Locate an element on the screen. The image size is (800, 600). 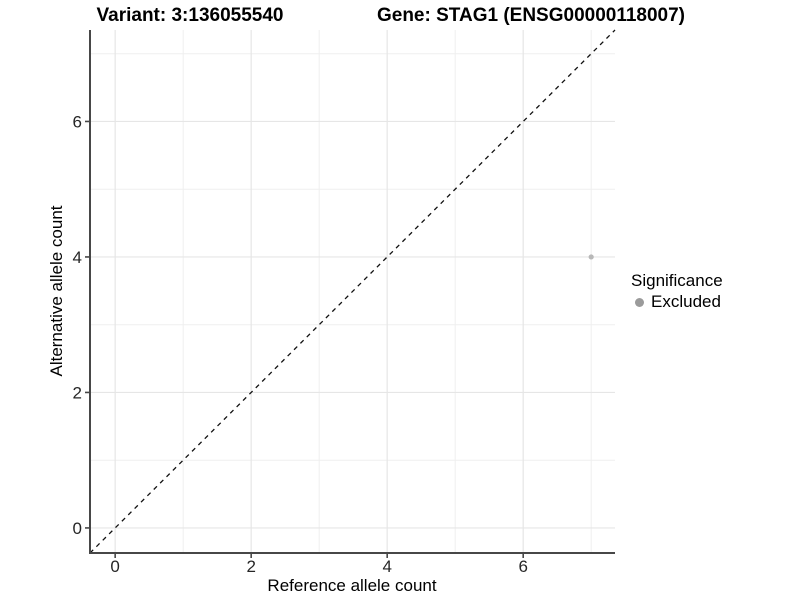
legend-title: Significance is located at coordinates (677, 280).